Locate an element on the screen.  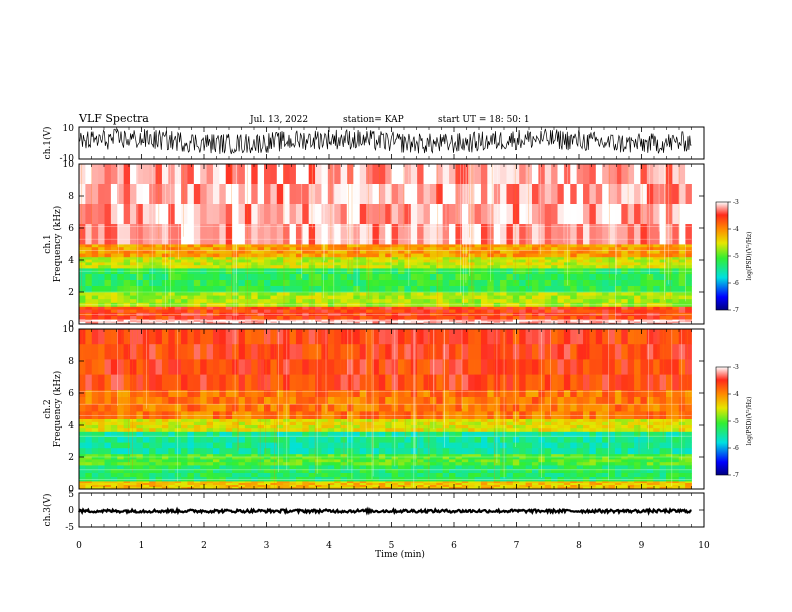
figure-title: VLF Spectra is located at coordinates (113, 118).